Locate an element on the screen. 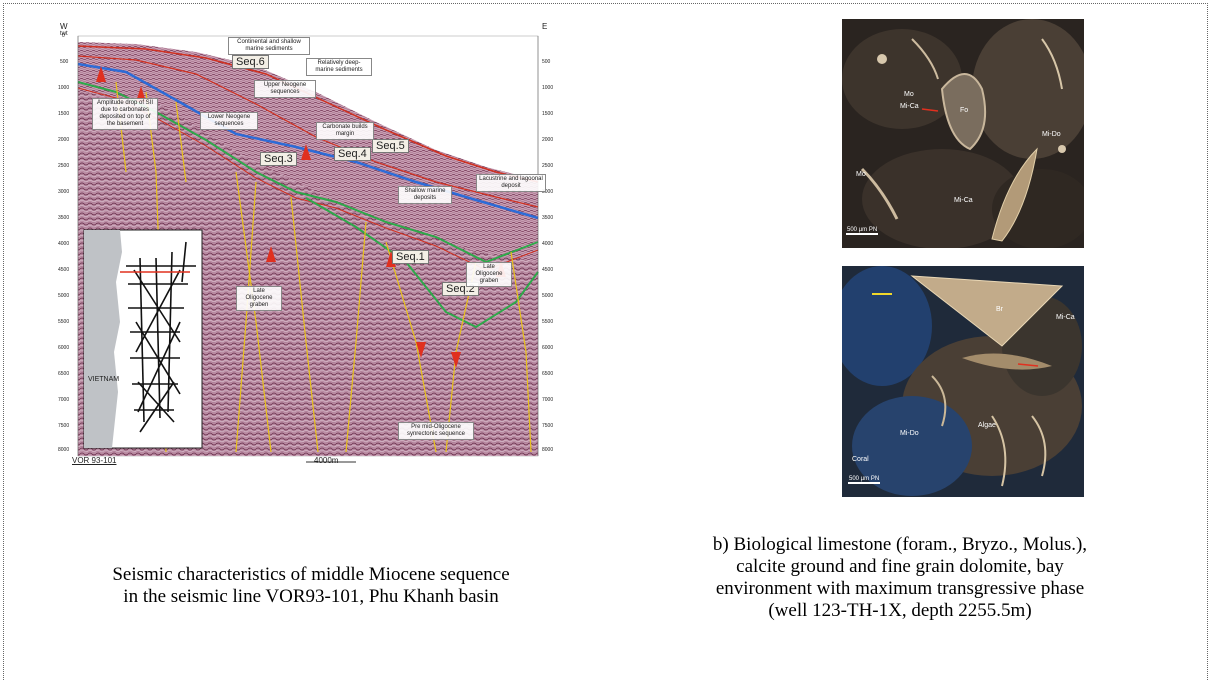 The image size is (1210, 683). micrograph-top: Mo Mi-Ca Fo Mi-Do Mo Mi-Ca 500 µm PN is located at coordinates (963, 133).